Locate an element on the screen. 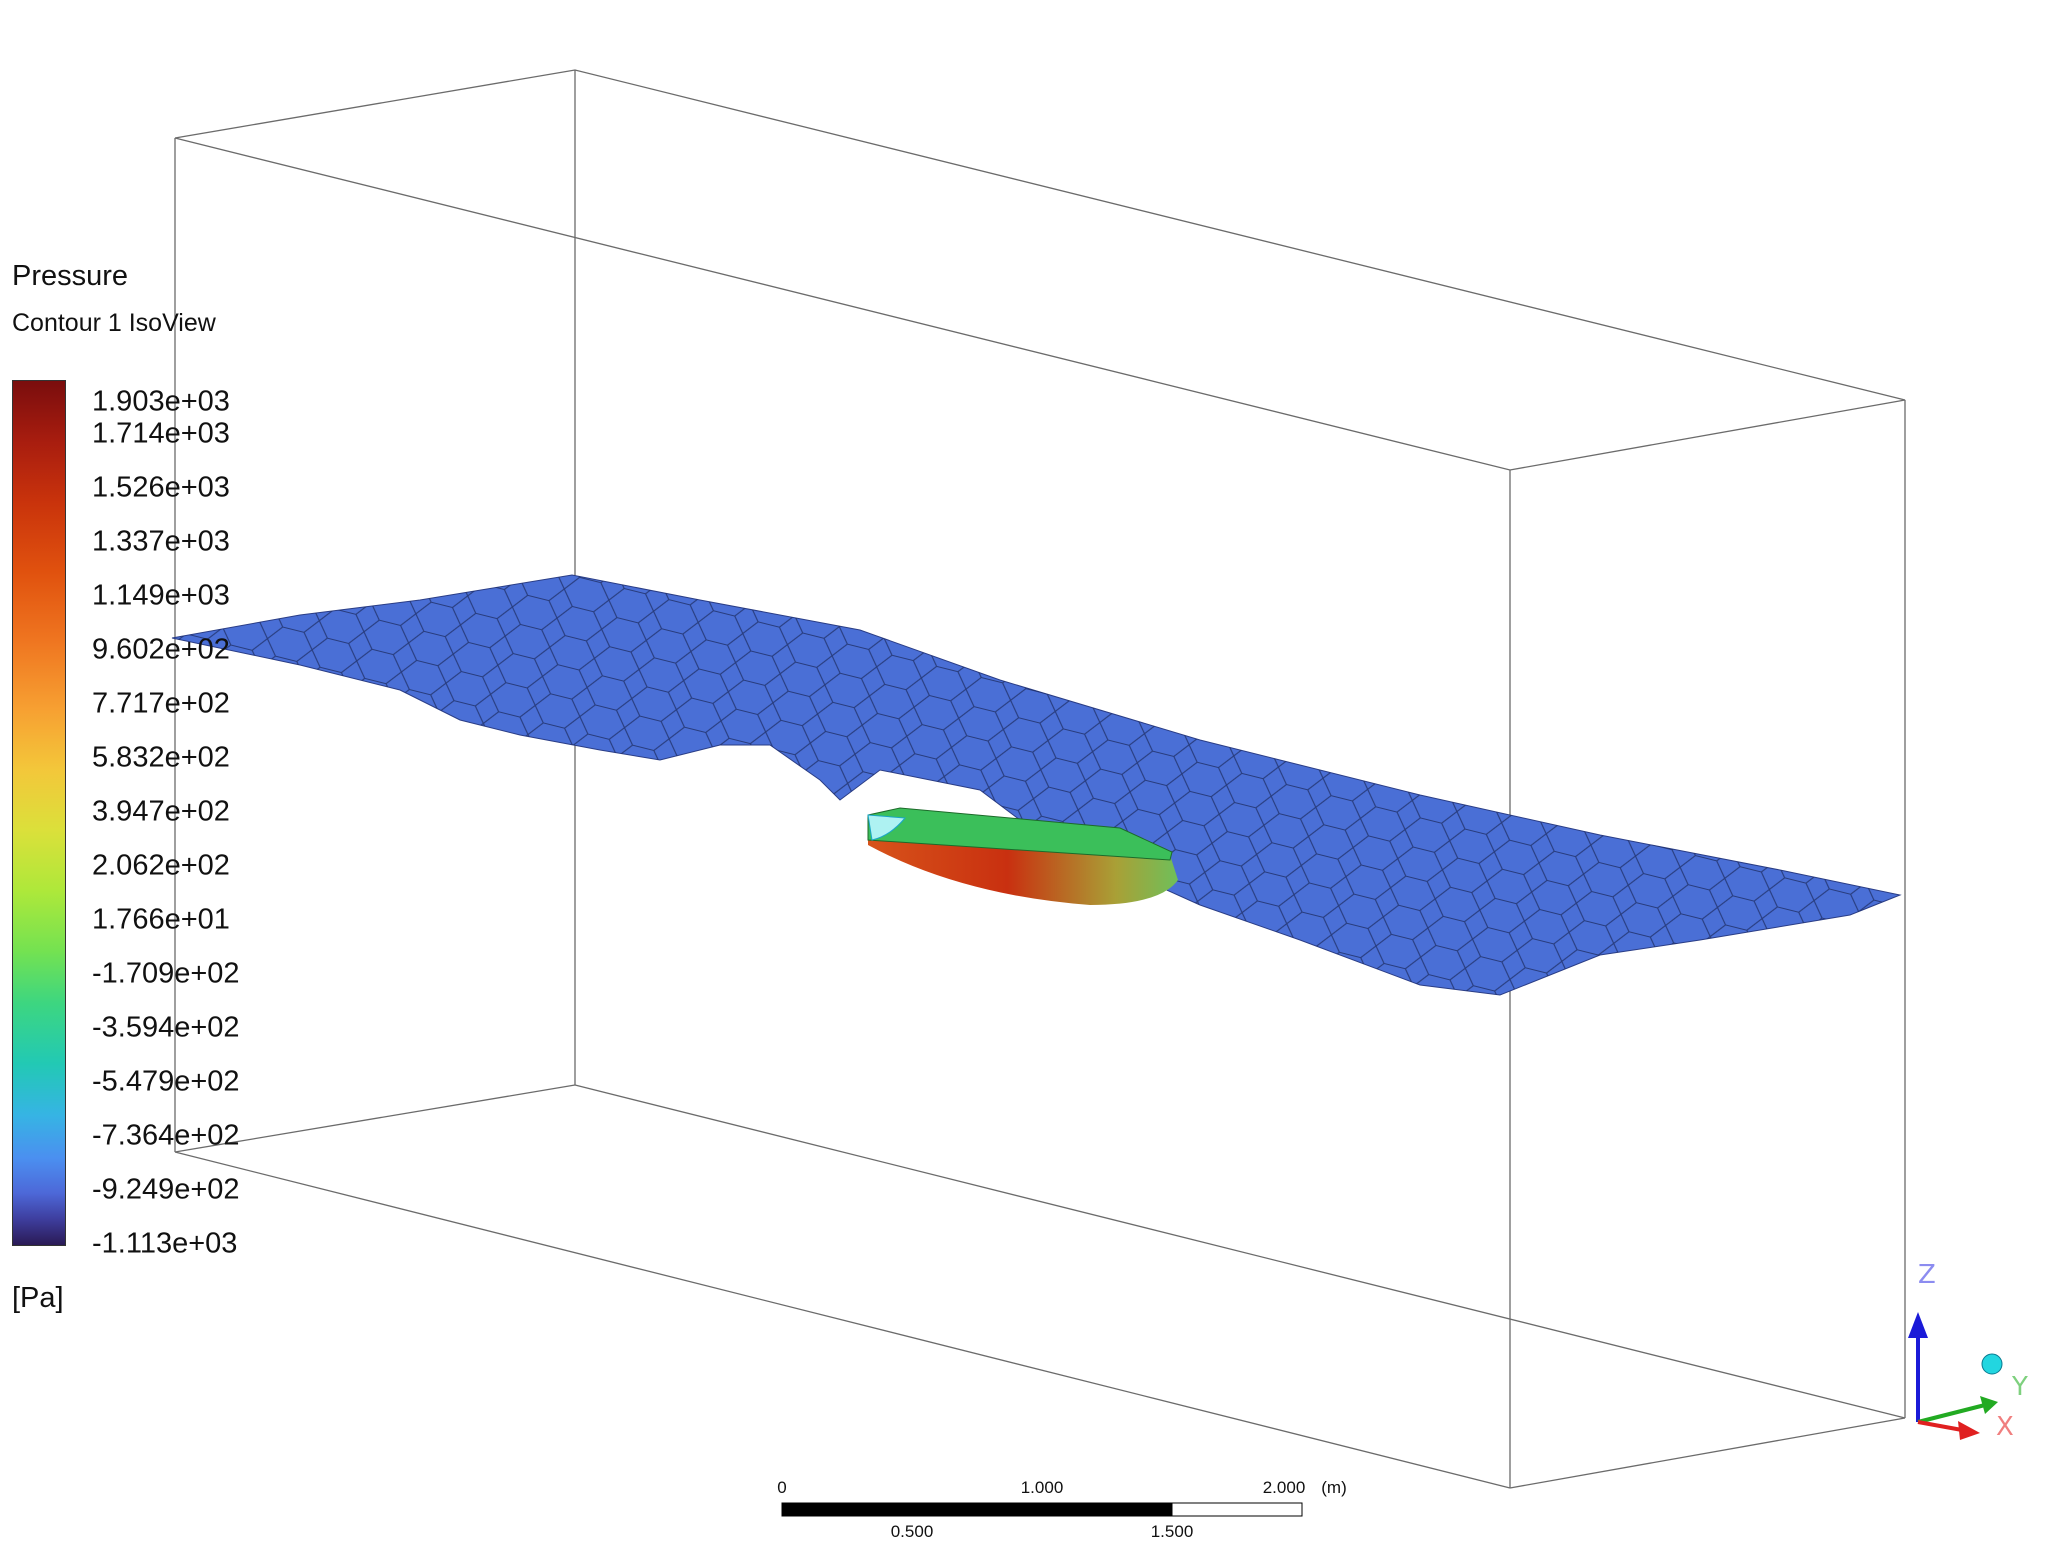 Image resolution: width=2048 pixels, height=1542 pixels. axis-x-label: X is located at coordinates (2005, 1427).